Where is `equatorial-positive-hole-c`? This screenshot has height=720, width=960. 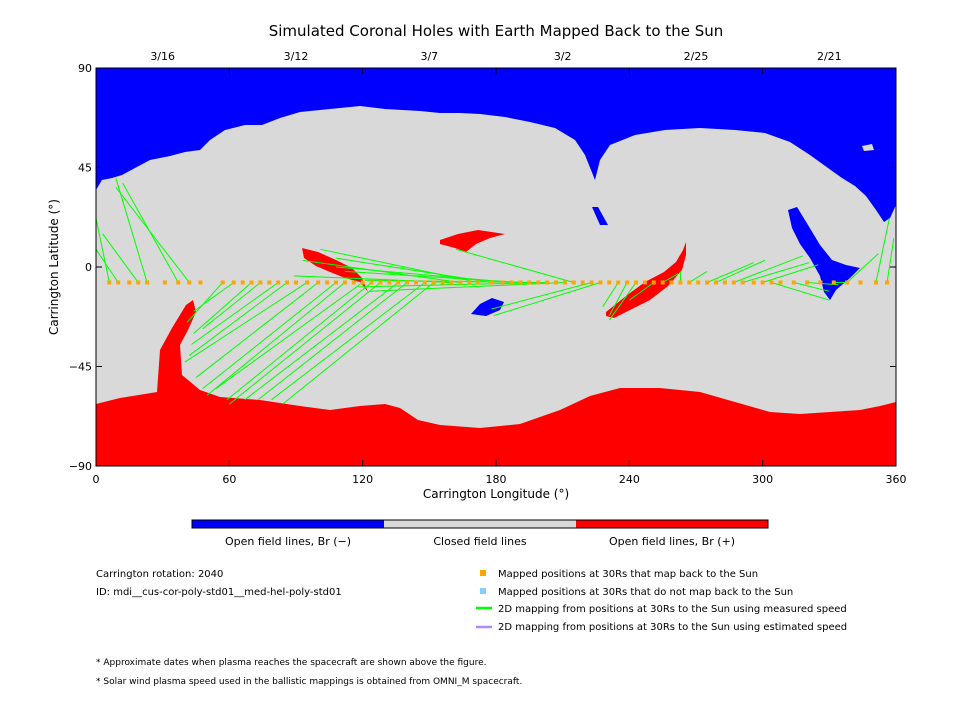
equatorial-positive-hole-c is located at coordinates (646, 280).